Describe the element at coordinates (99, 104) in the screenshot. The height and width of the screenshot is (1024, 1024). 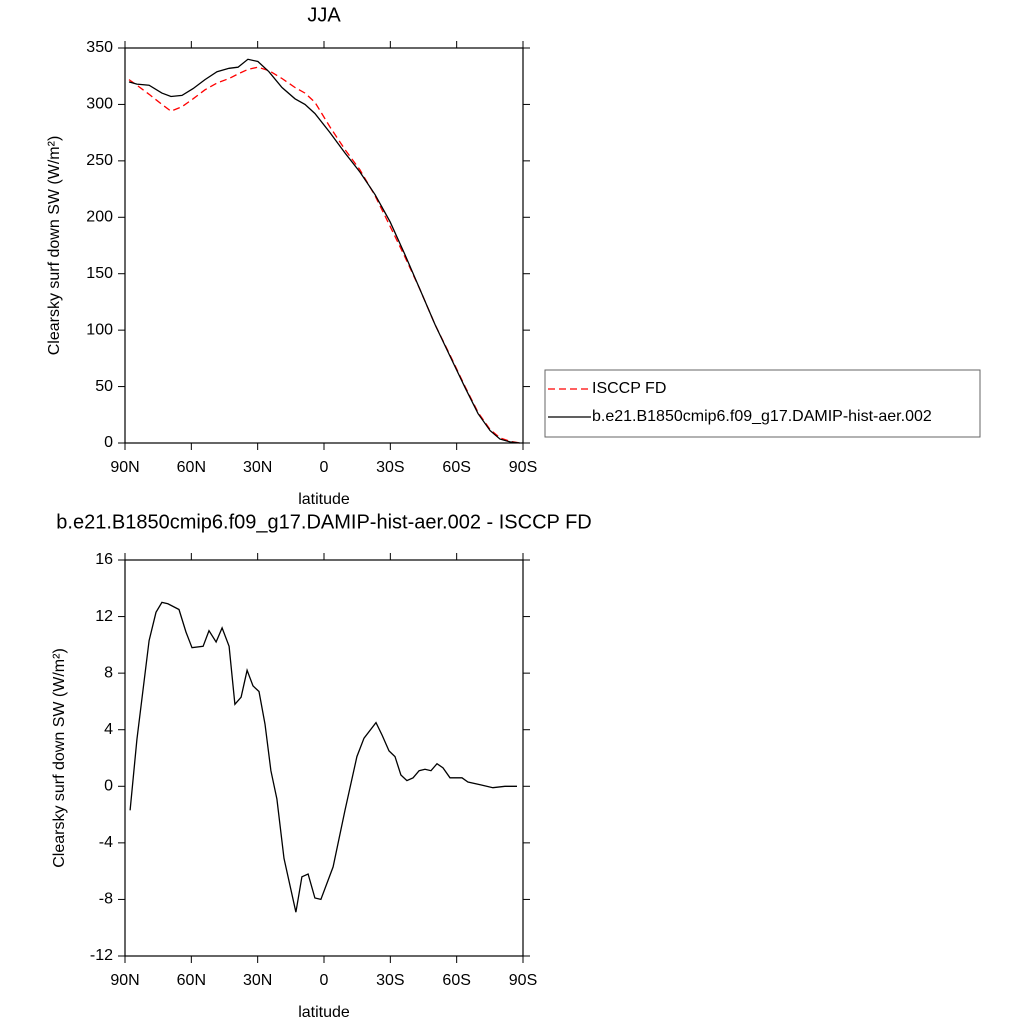
I see `y-tick-label: 300` at that location.